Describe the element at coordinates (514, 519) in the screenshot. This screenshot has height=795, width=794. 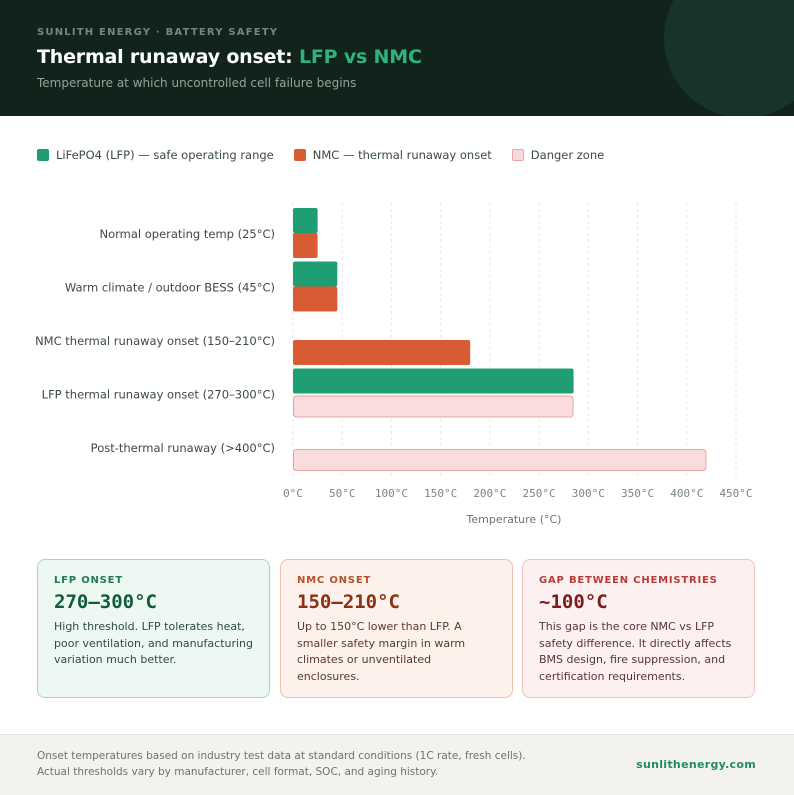
I see `x-axis-title: Temperature (°C)` at that location.